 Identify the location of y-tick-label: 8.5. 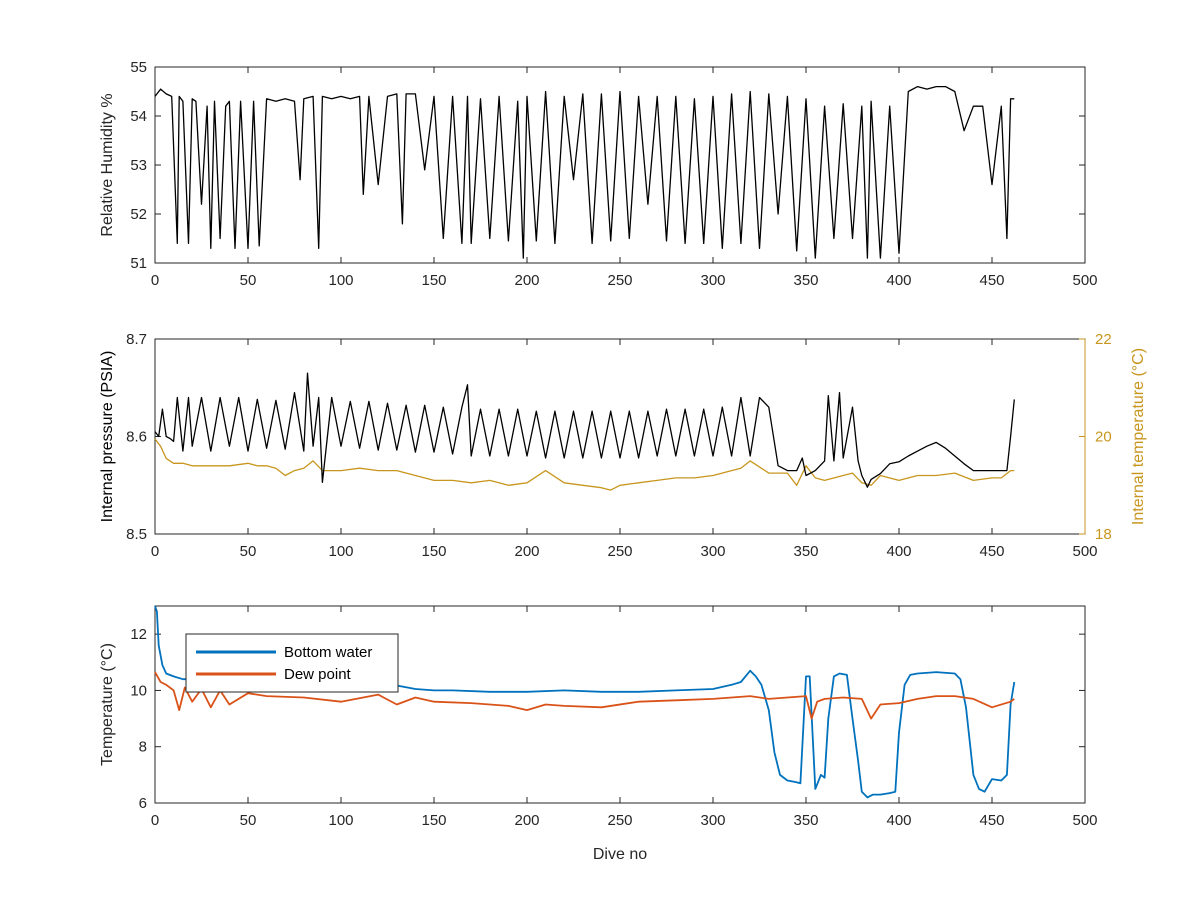
(136, 534).